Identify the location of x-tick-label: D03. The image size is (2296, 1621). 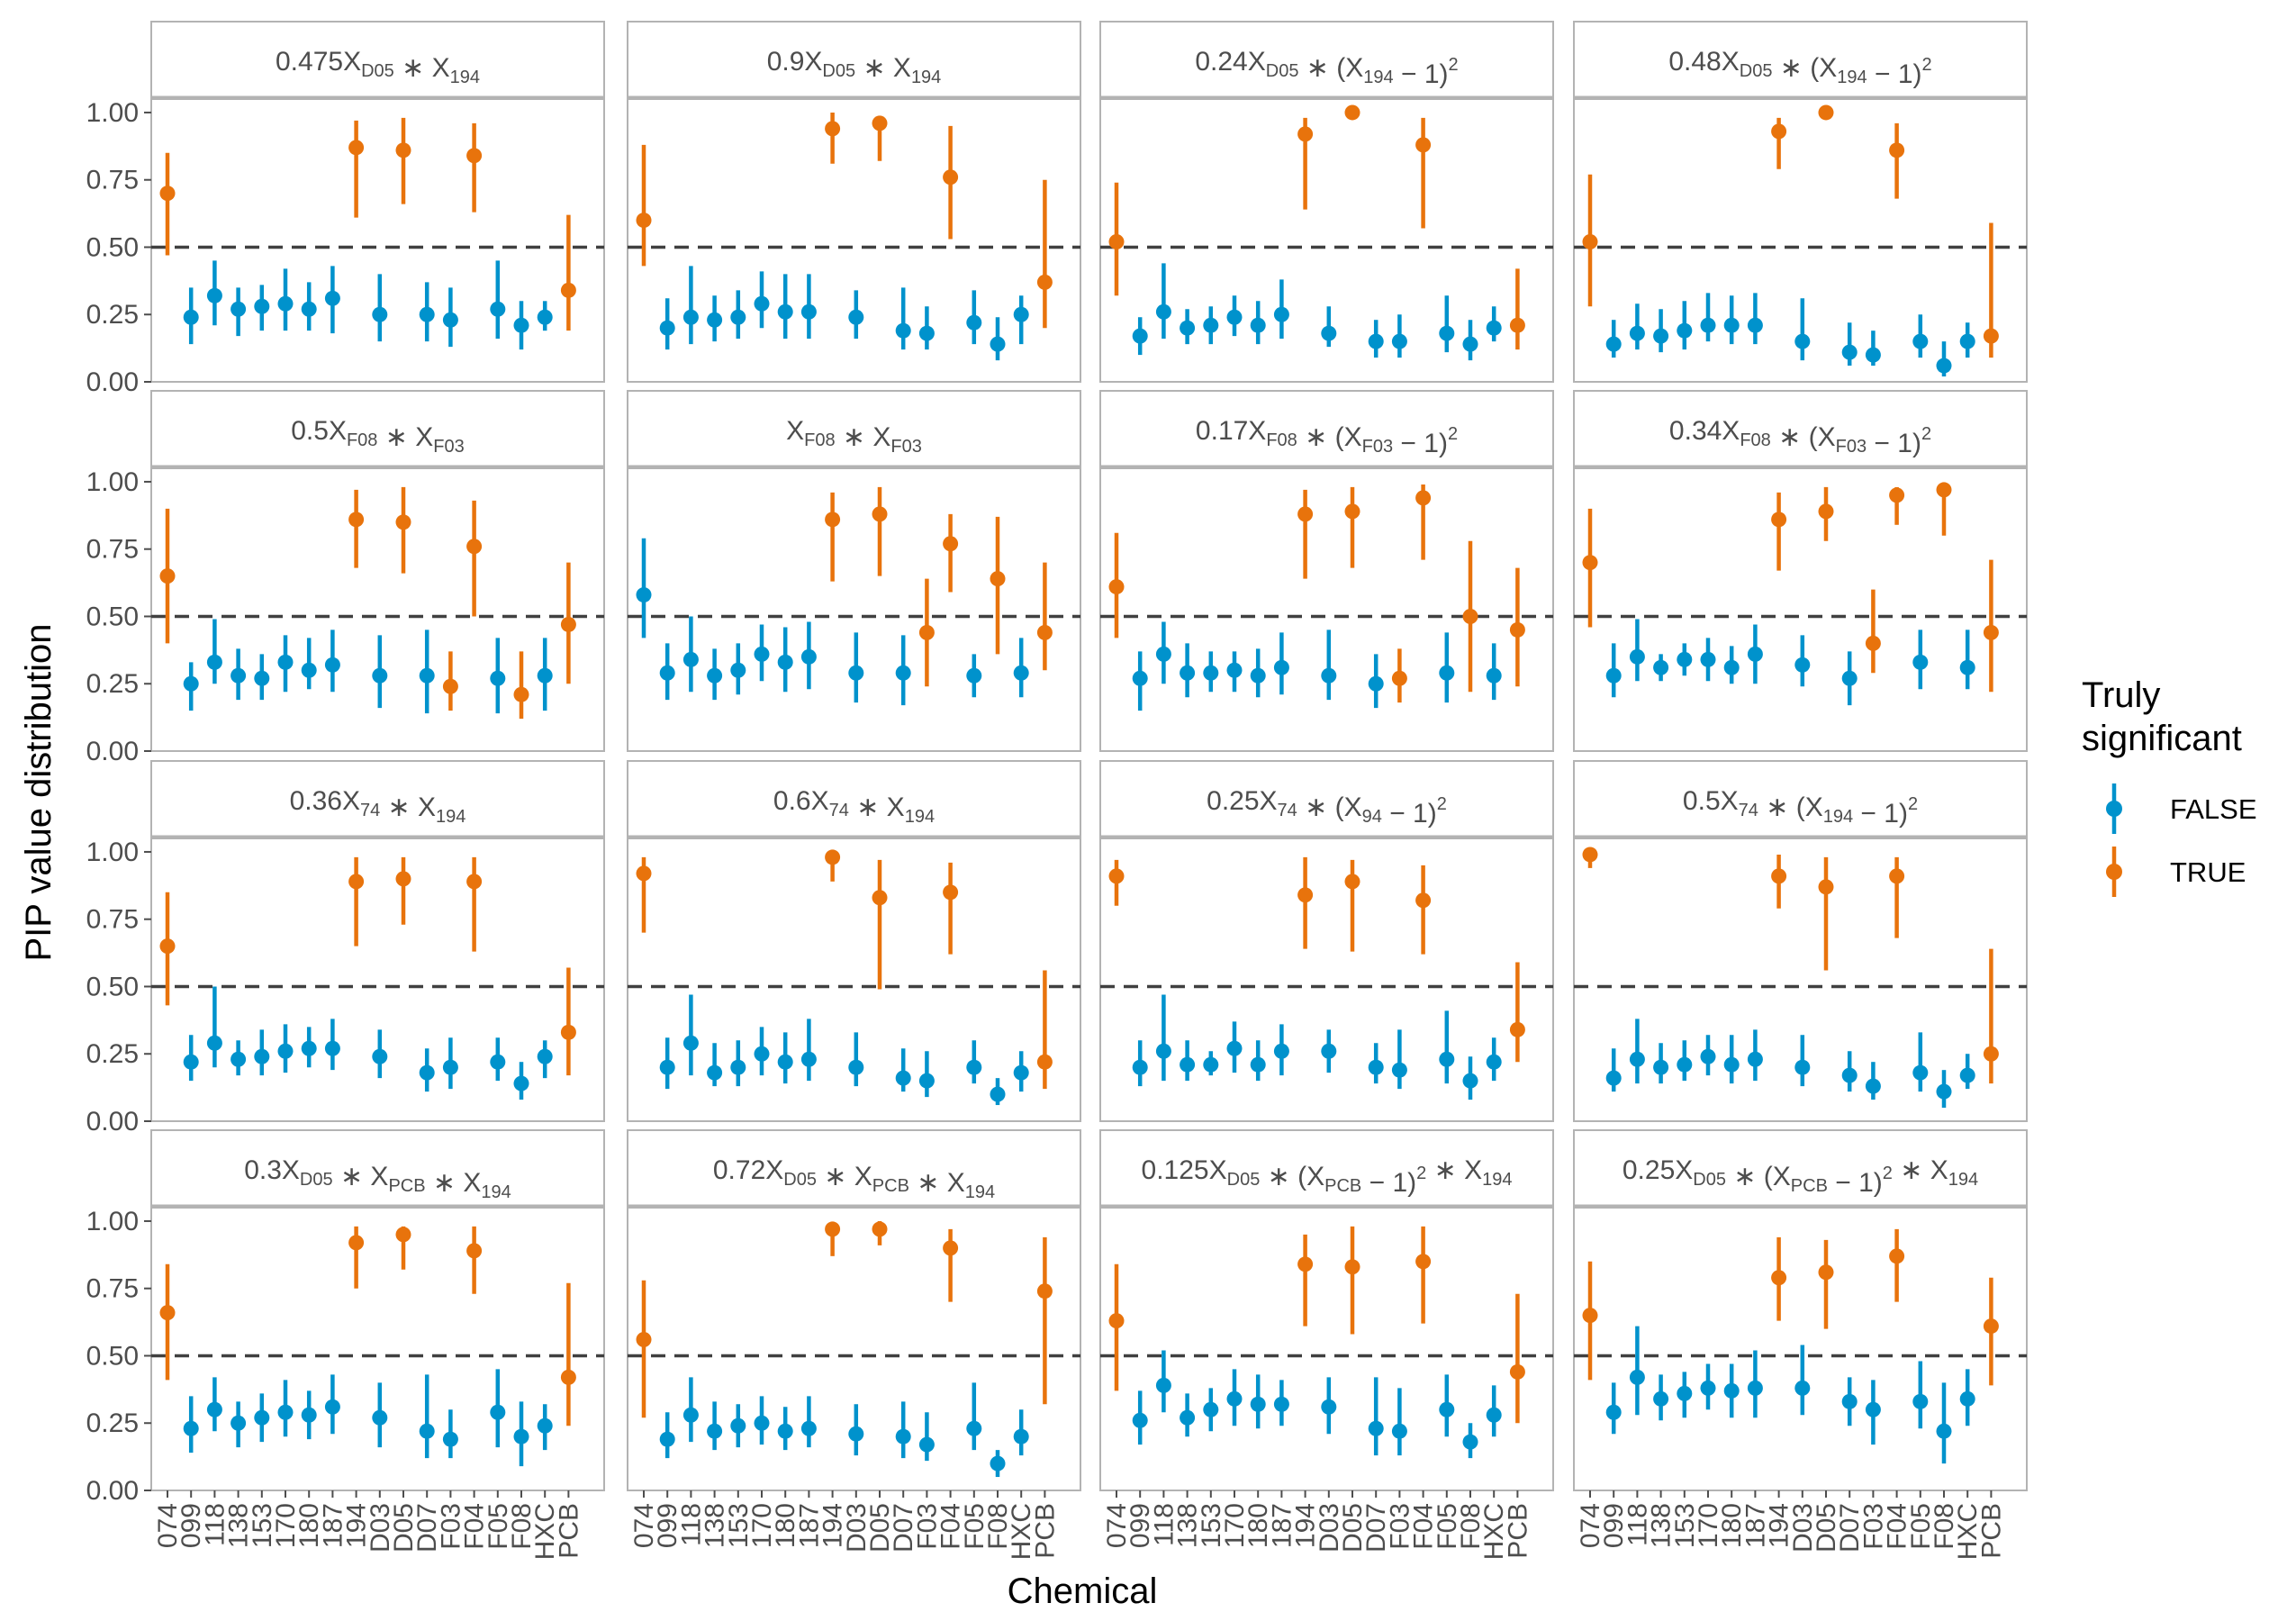
(1330, 1528).